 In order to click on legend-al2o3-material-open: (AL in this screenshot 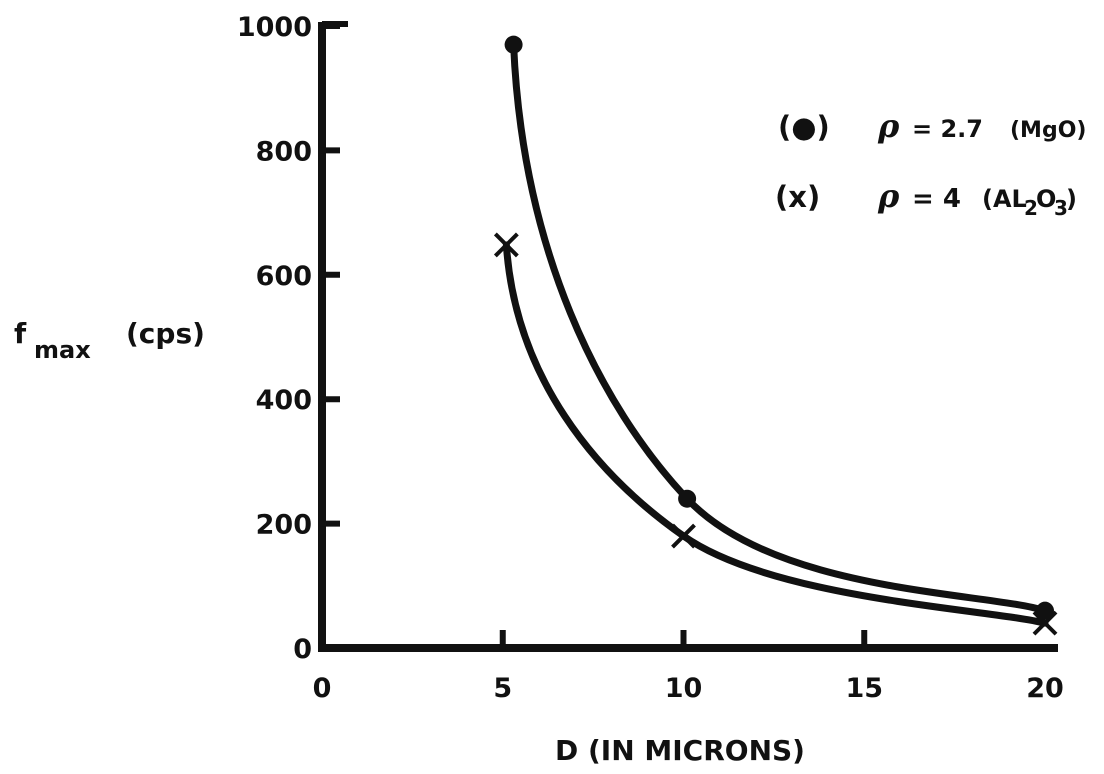, I will do `click(1004, 199)`.